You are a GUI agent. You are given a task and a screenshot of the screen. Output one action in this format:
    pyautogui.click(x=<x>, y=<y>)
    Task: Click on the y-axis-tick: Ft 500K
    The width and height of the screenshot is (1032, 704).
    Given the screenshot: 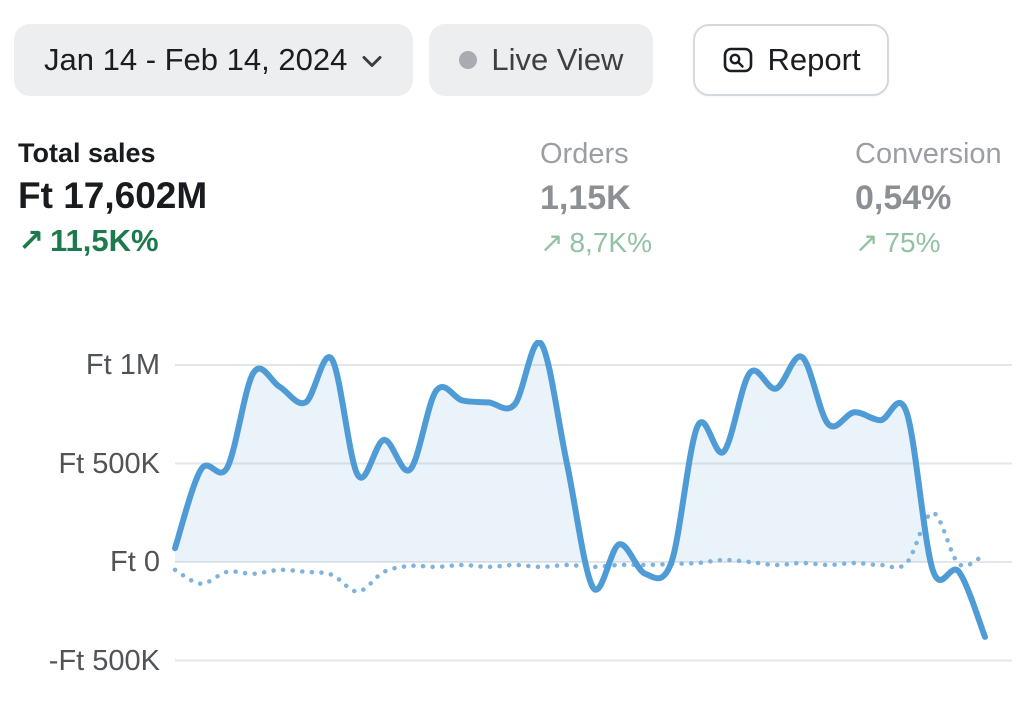 What is the action you would take?
    pyautogui.click(x=109, y=463)
    